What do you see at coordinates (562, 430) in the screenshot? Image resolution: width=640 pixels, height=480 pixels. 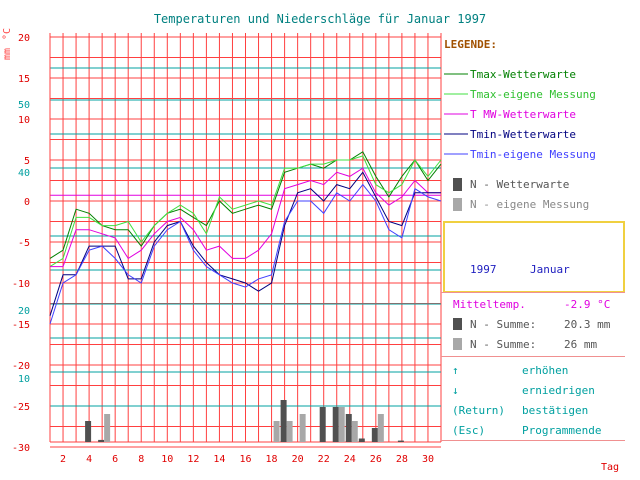 I see `quit-action: Programmende` at bounding box center [562, 430].